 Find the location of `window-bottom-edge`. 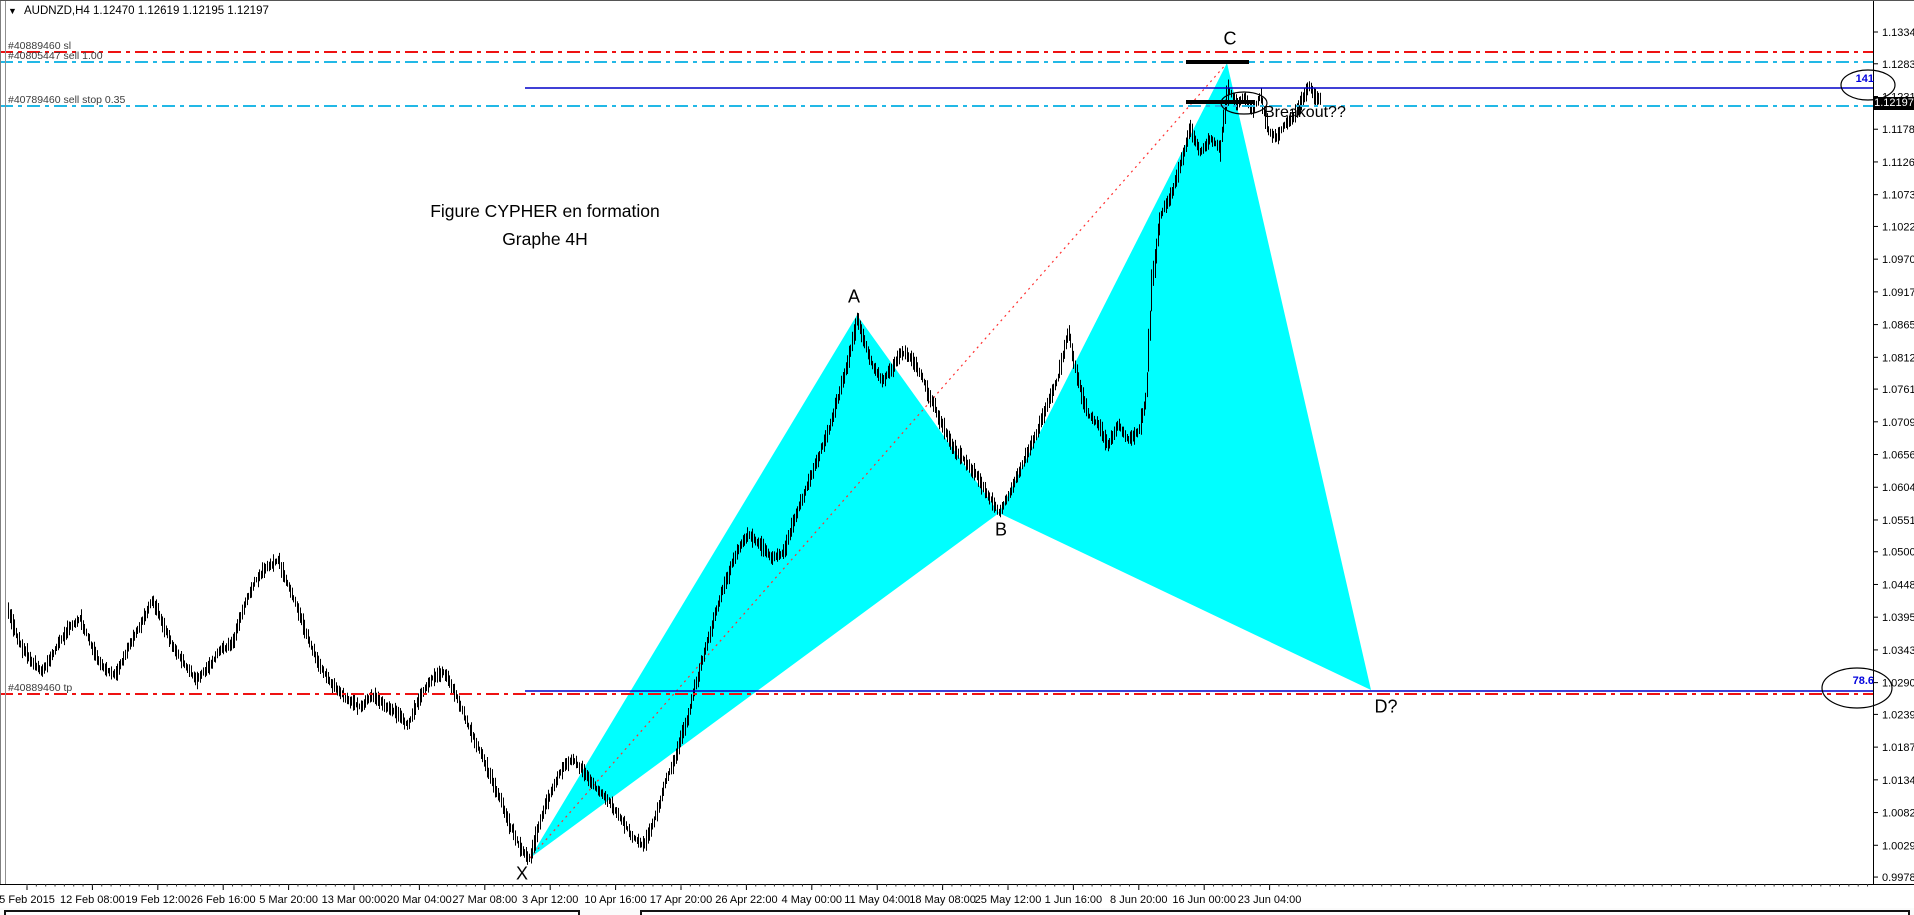

window-bottom-edge is located at coordinates (957, 911).